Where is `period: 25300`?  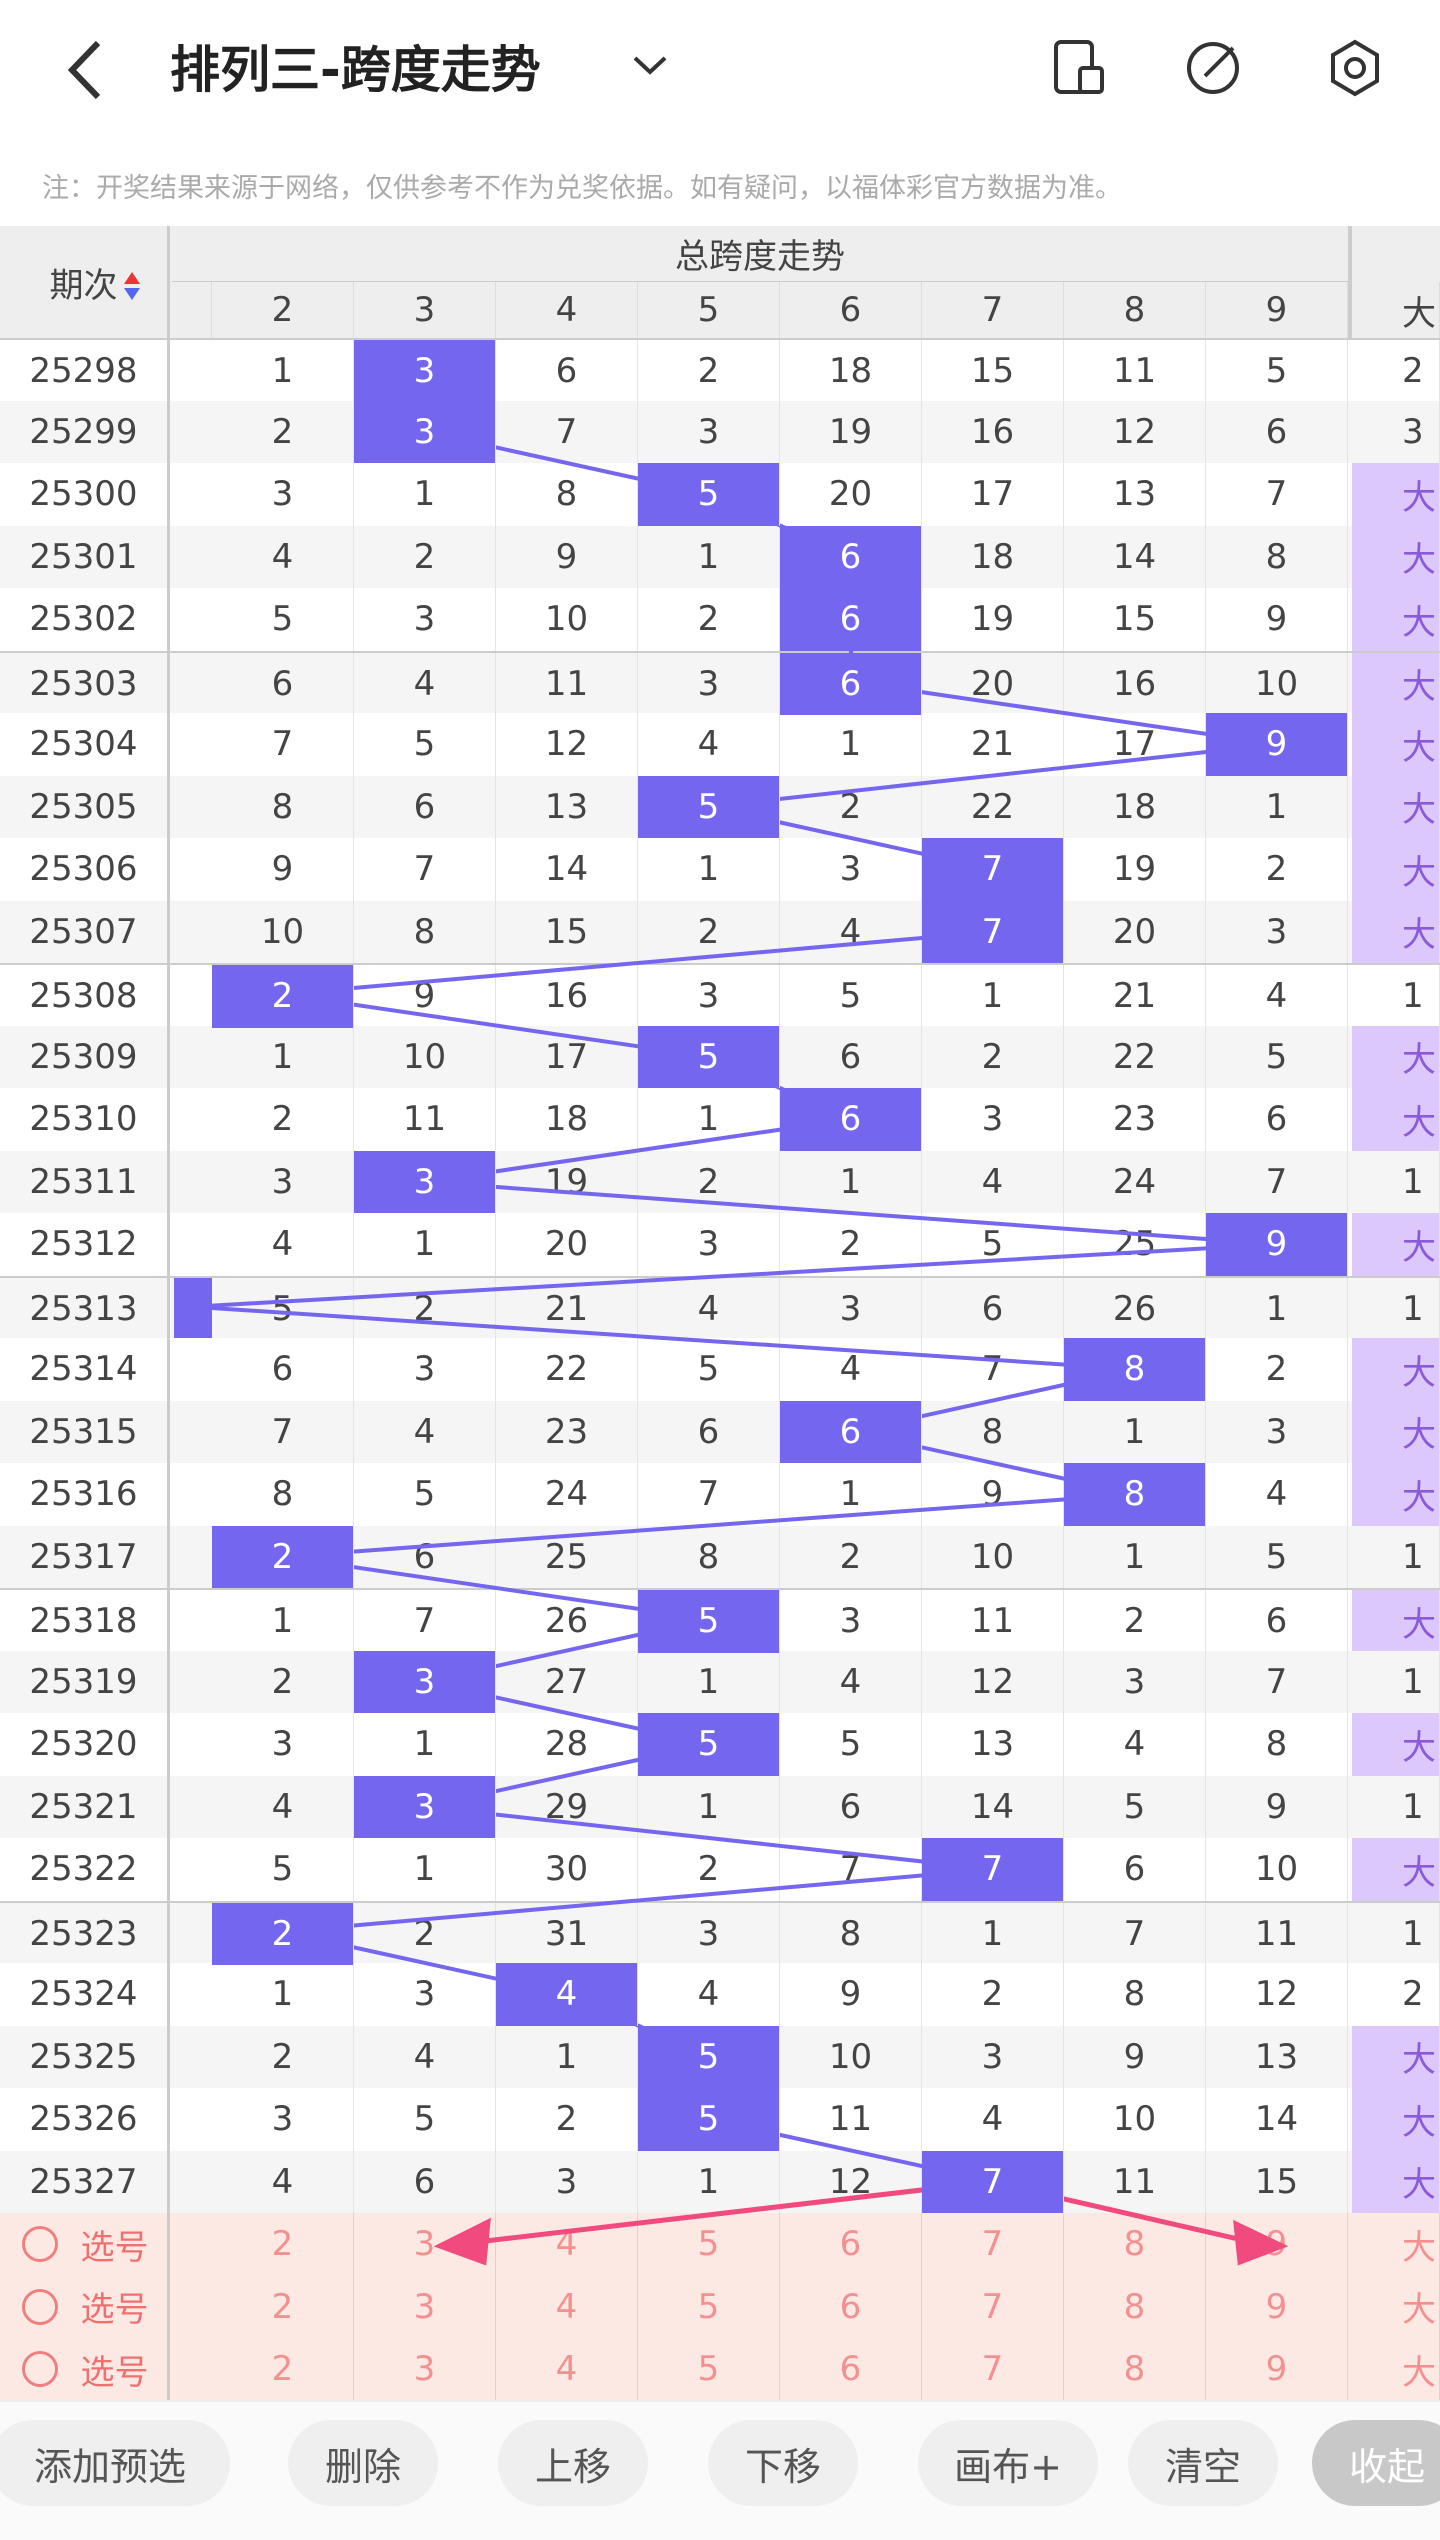 period: 25300 is located at coordinates (85, 494).